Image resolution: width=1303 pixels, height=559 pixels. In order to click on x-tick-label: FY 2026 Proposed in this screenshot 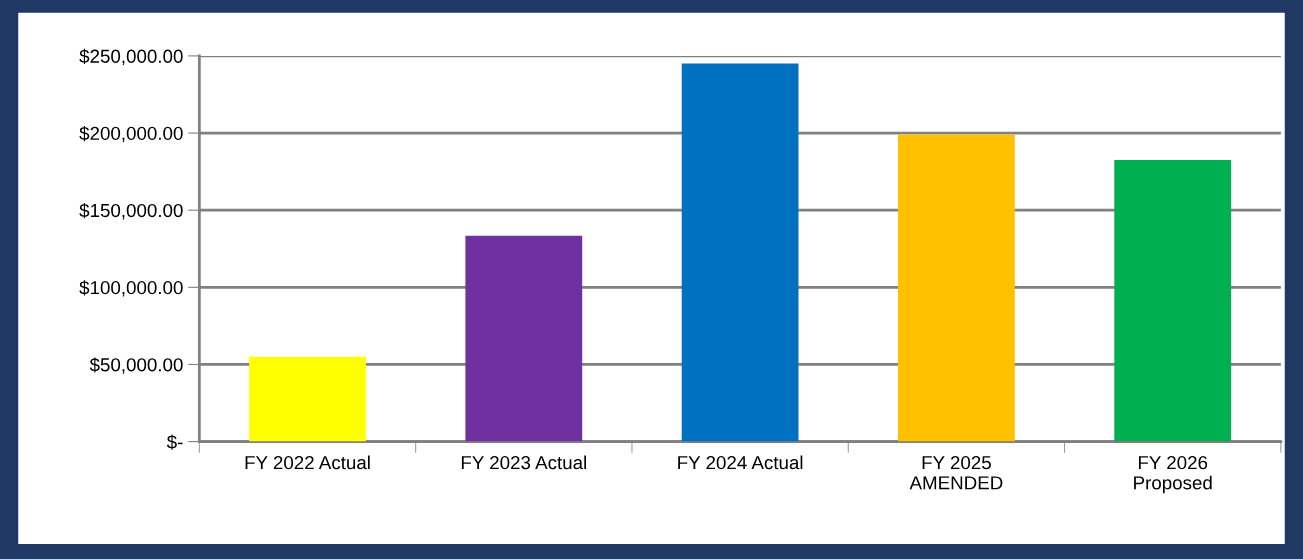, I will do `click(1173, 474)`.